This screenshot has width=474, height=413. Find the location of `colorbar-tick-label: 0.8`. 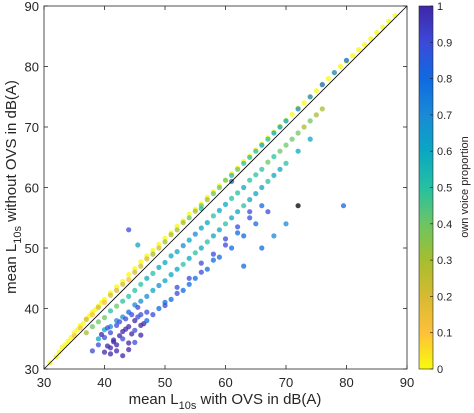

colorbar-tick-label: 0.8 is located at coordinates (444, 80).